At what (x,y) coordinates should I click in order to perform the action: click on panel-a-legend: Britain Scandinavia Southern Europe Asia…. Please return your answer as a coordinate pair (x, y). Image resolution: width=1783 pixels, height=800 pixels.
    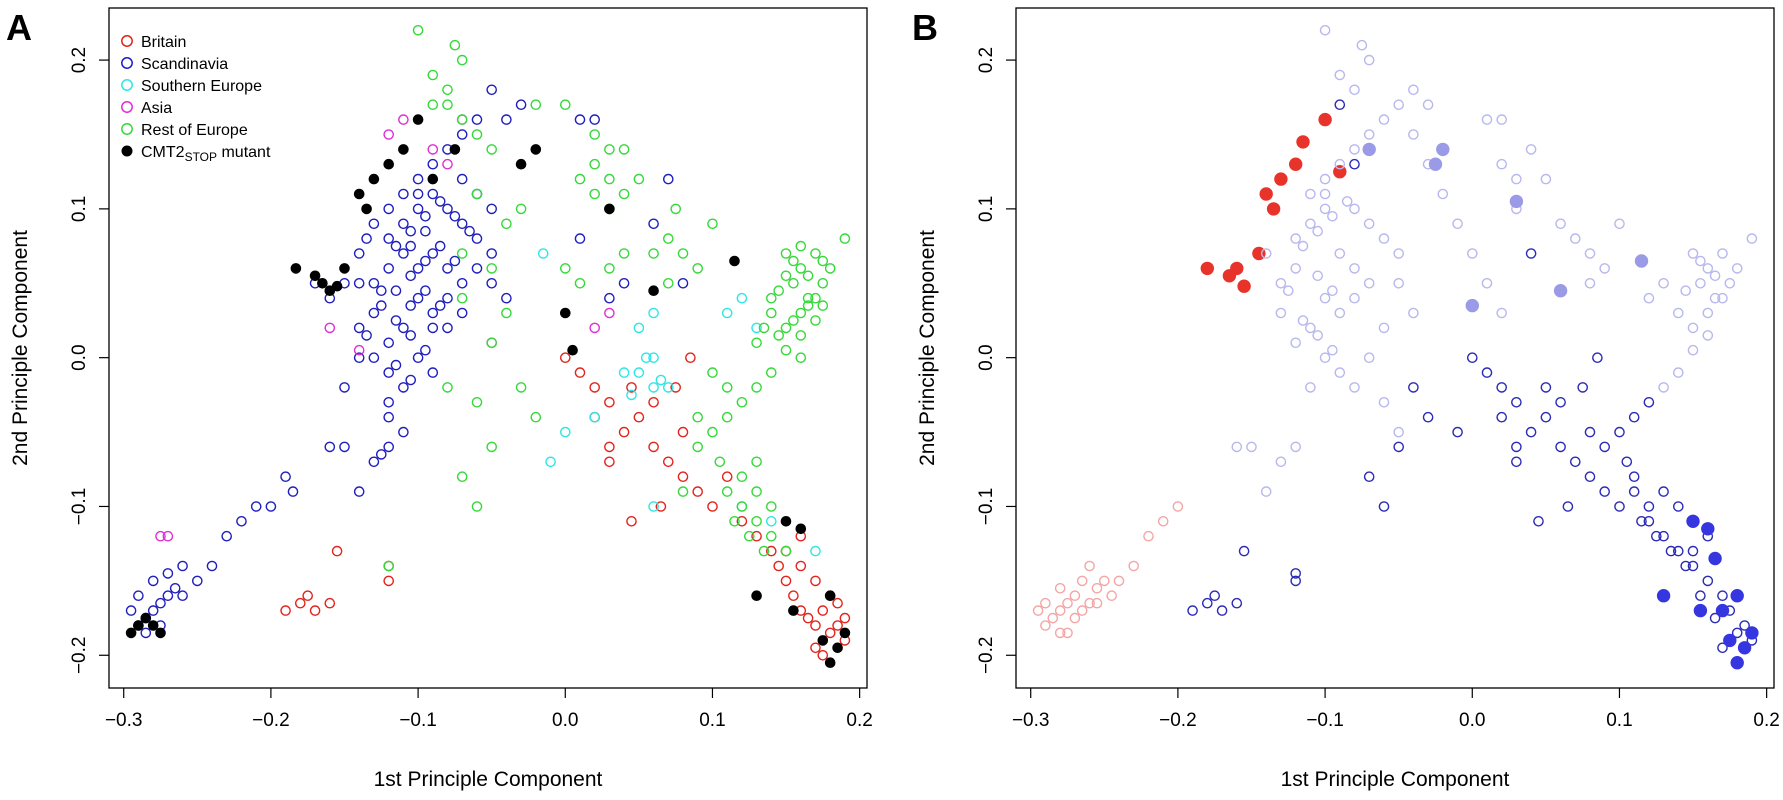
    Looking at the image, I should click on (196, 99).